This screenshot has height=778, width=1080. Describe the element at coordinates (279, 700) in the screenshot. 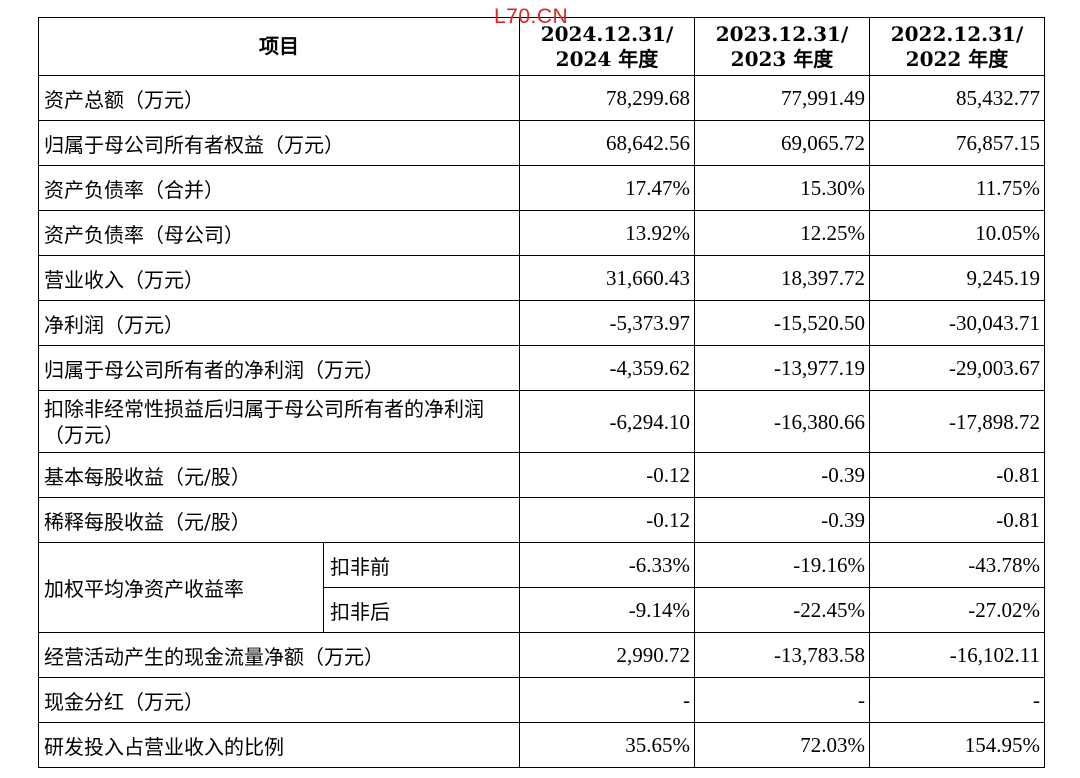

I see `row-label: 现金分红（万元）` at that location.